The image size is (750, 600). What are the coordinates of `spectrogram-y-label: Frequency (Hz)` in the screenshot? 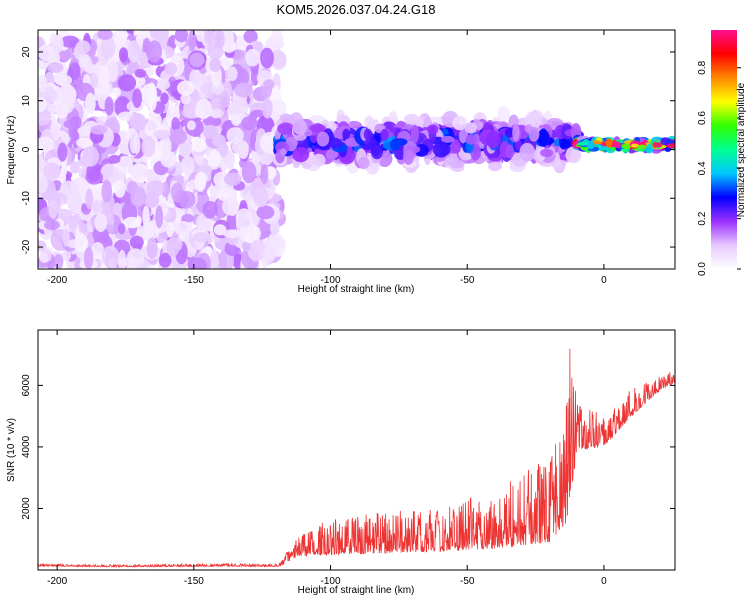 It's located at (11, 150).